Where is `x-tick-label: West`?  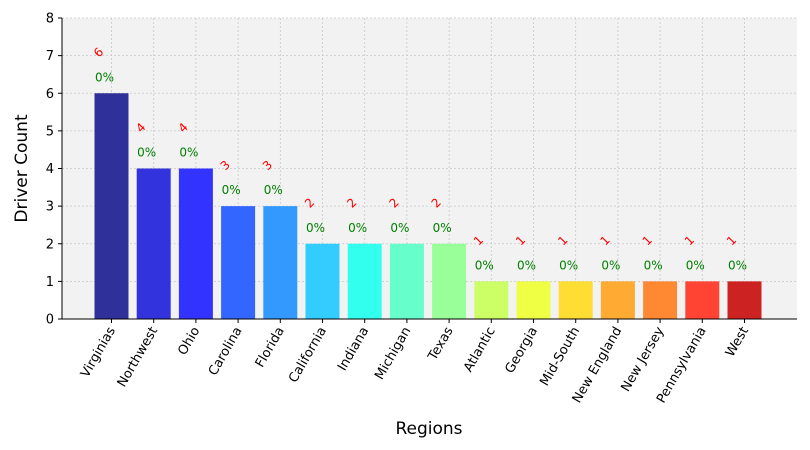 x-tick-label: West is located at coordinates (737, 342).